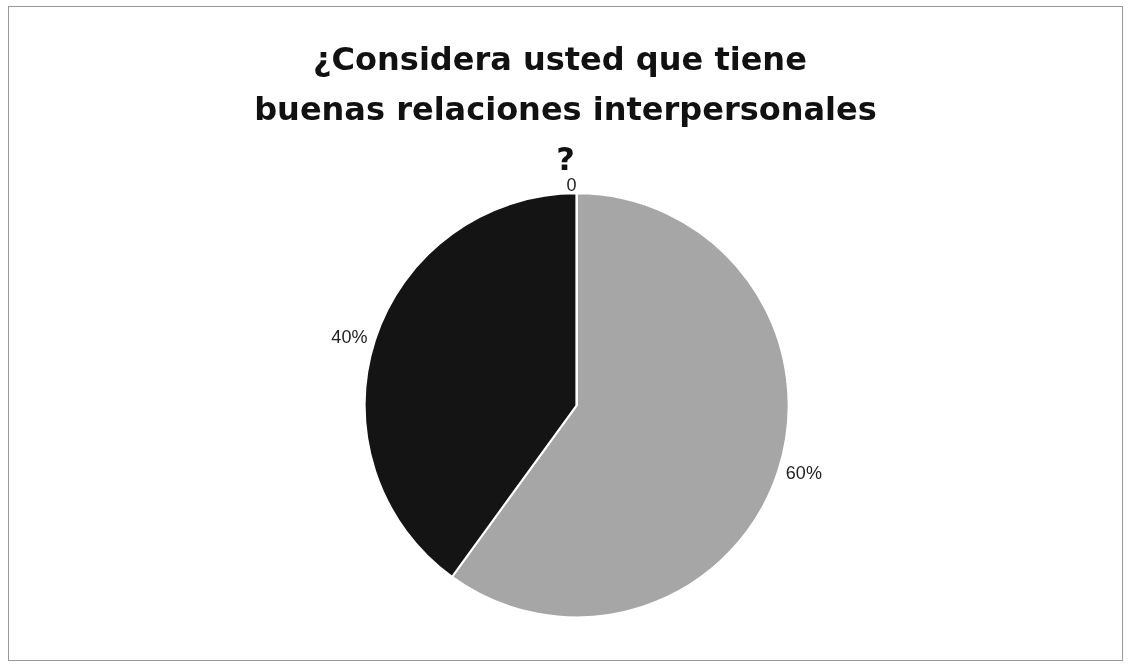 This screenshot has height=669, width=1131. I want to click on data-label: 60%, so click(803, 473).